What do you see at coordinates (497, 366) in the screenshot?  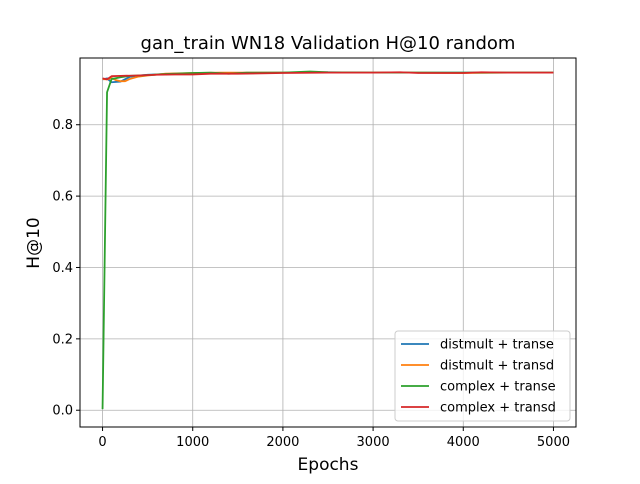 I see `legend-label: distmult + transd` at bounding box center [497, 366].